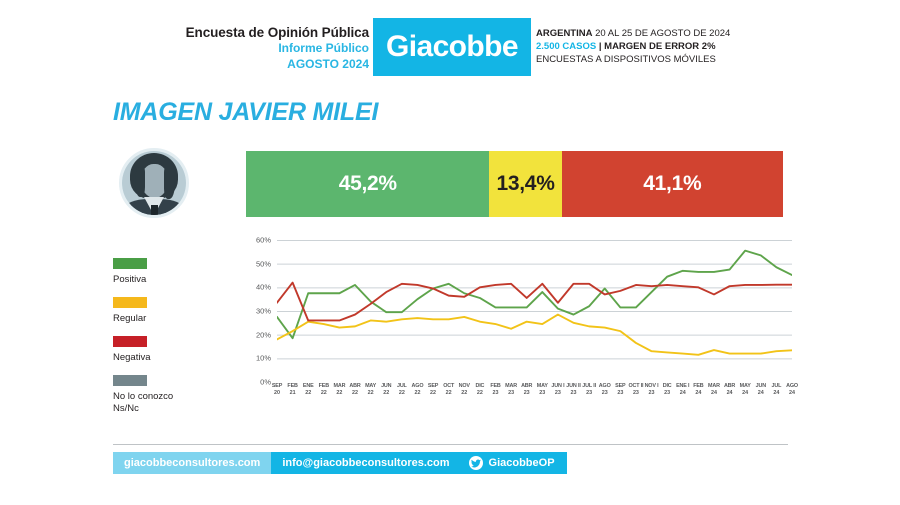 The height and width of the screenshot is (505, 900). I want to click on chart-x-tick: FEB 21, so click(293, 390).